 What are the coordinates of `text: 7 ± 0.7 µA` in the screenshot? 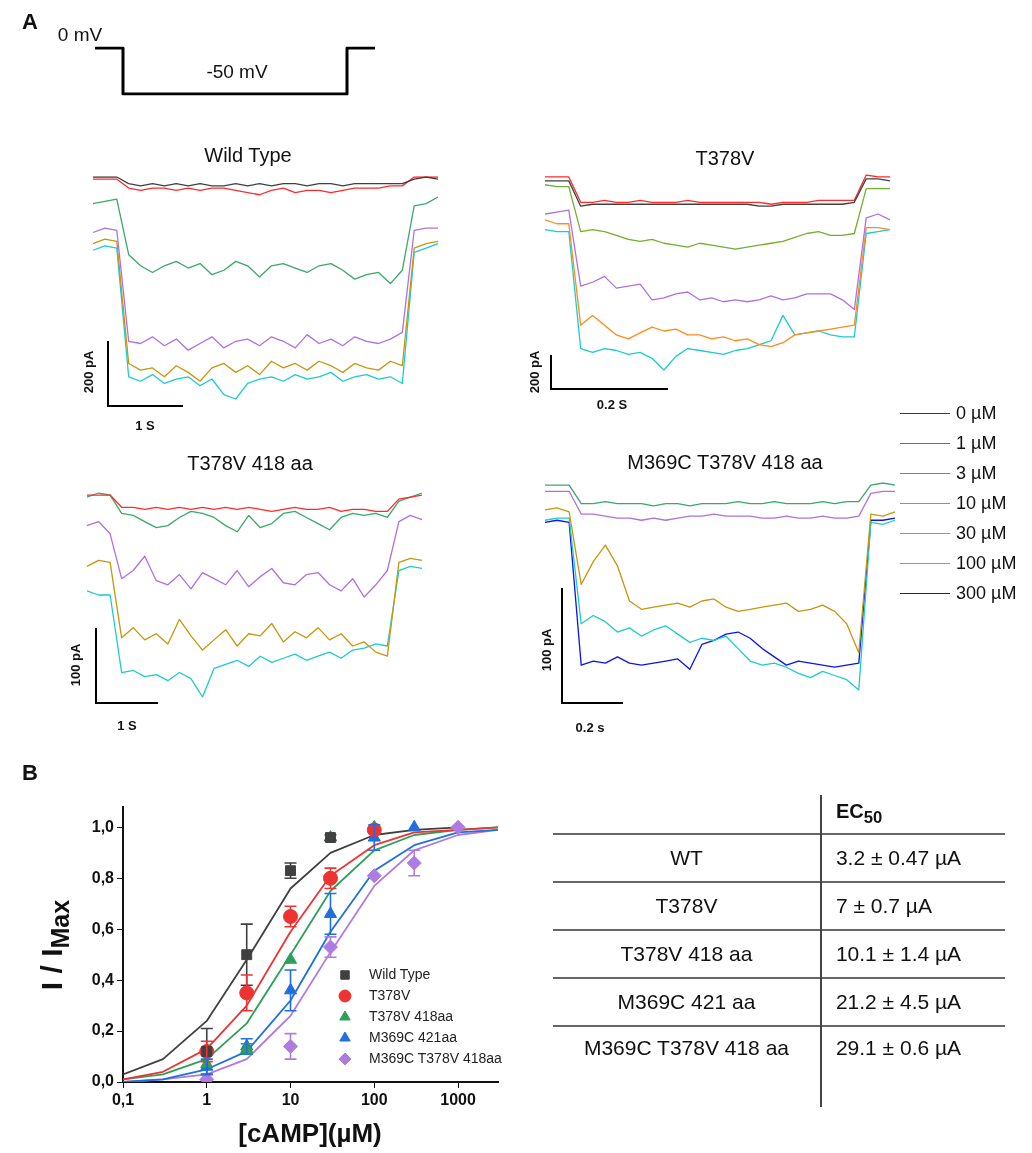 It's located at (883, 906).